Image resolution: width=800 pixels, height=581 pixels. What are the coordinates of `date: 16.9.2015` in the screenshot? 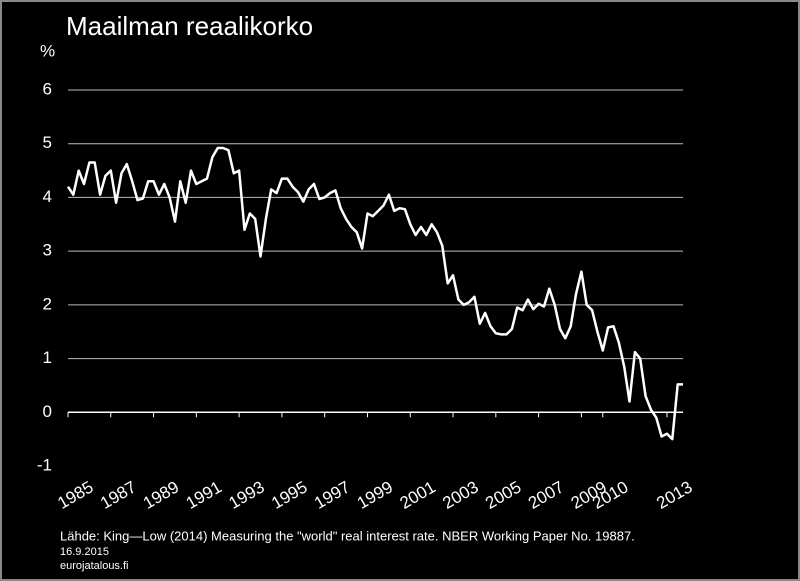 It's located at (84, 552).